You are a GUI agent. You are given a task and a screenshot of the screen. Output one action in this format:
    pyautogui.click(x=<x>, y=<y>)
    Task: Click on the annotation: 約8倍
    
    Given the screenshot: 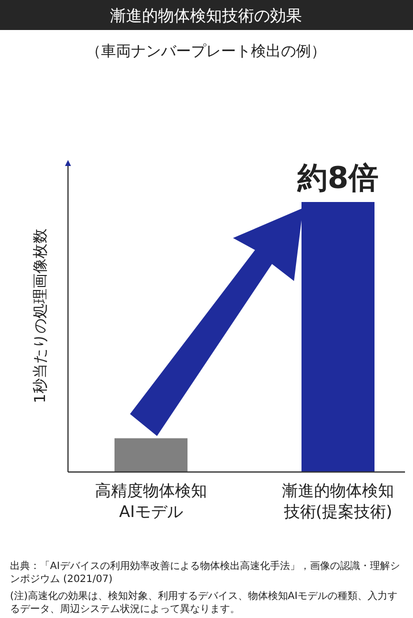 What is the action you would take?
    pyautogui.click(x=337, y=178)
    